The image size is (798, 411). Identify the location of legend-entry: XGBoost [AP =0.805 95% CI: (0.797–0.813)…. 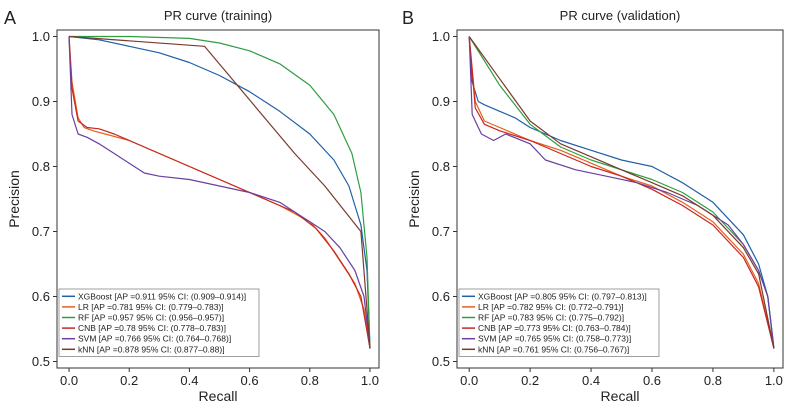
(562, 296).